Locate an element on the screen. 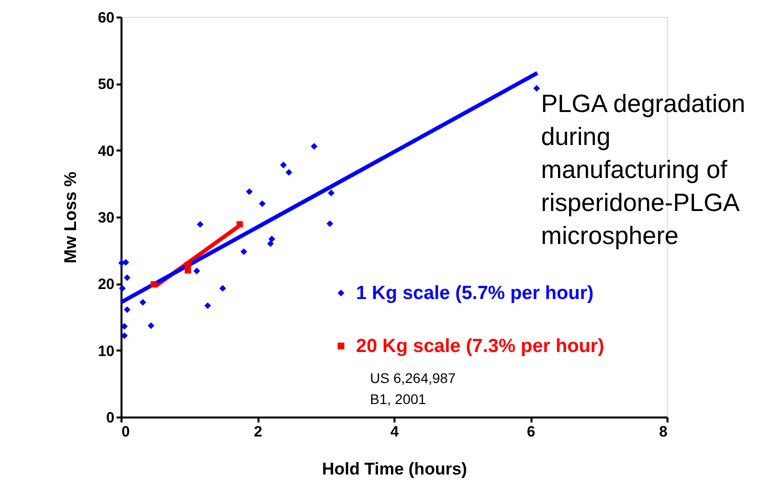 This screenshot has width=777, height=501. annotation: US 6,264,987 B1, 2001 is located at coordinates (413, 388).